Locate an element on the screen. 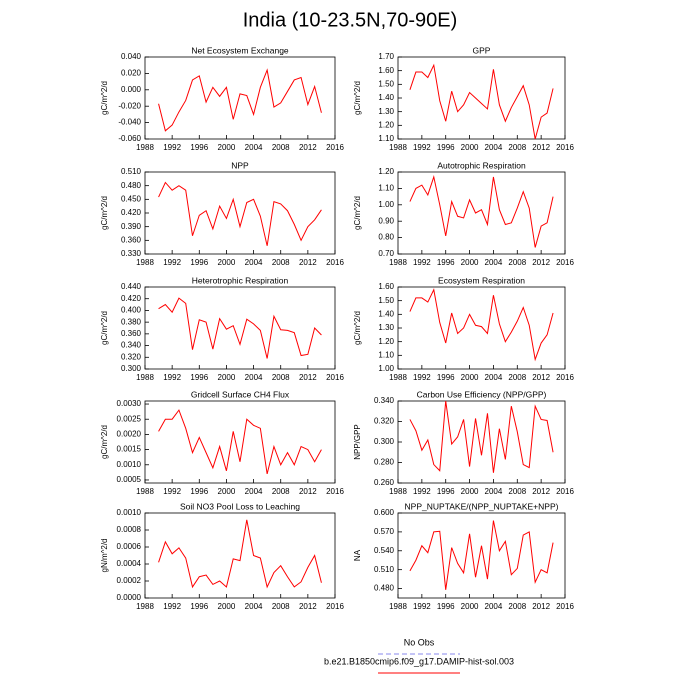 This screenshot has height=700, width=700. y-tick-label: 0.0020 is located at coordinates (129, 434).